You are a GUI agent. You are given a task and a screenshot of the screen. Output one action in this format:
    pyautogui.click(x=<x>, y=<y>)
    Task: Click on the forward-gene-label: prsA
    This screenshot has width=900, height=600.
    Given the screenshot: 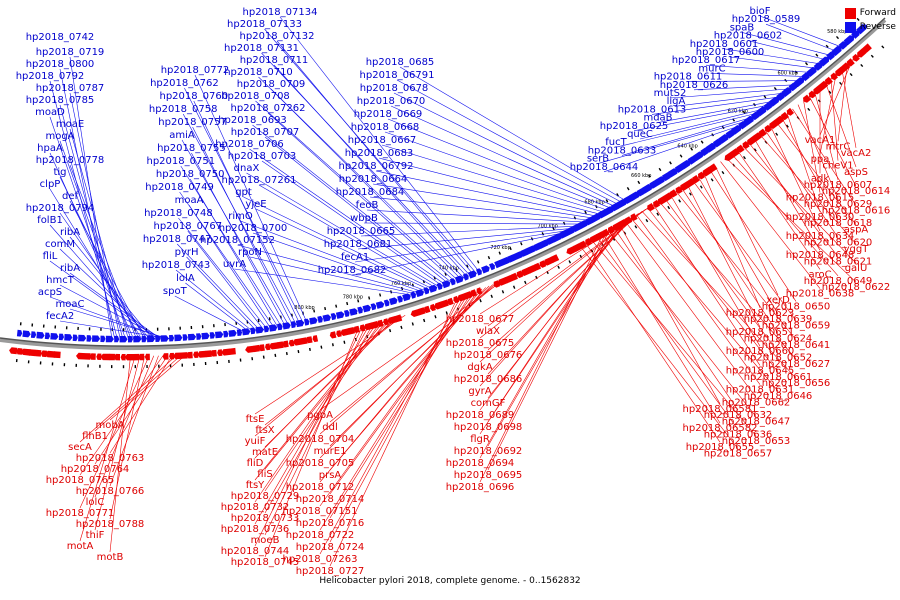 What is the action you would take?
    pyautogui.click(x=330, y=475)
    